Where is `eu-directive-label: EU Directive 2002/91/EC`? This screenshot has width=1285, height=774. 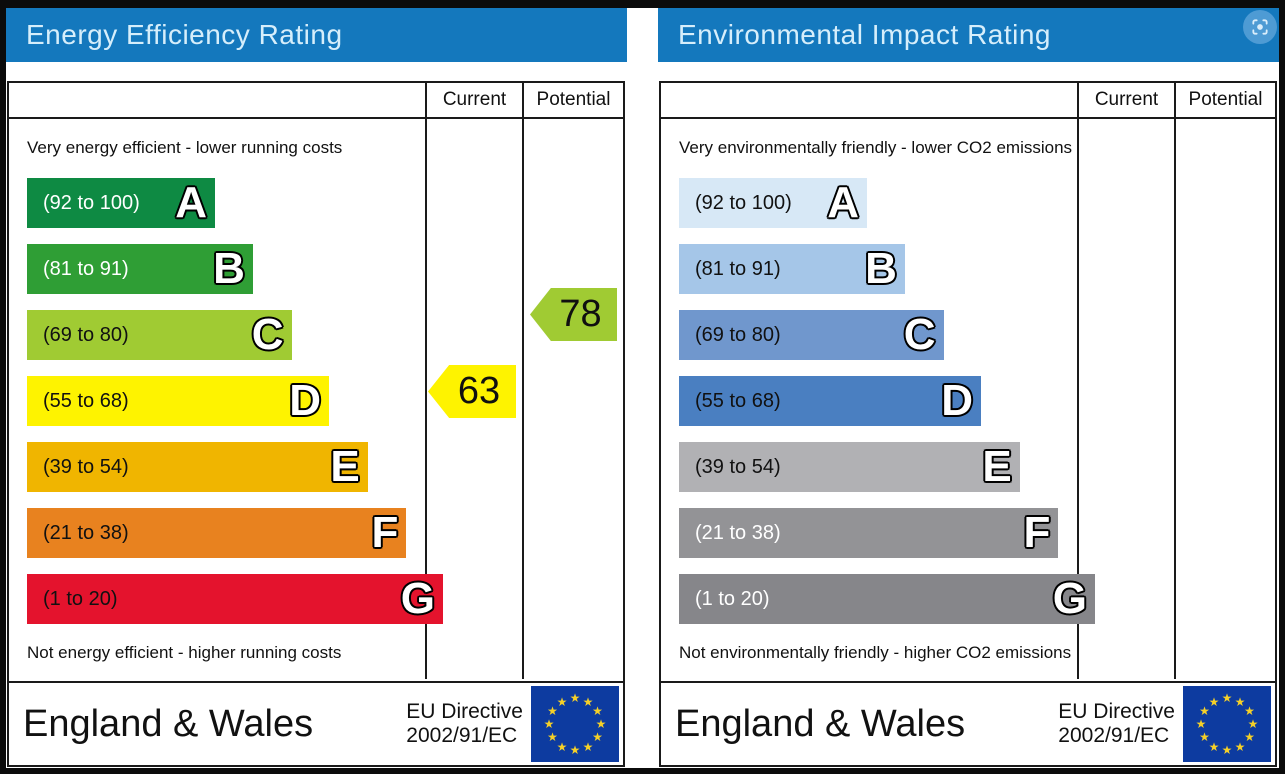 eu-directive-label: EU Directive 2002/91/EC is located at coordinates (1116, 724).